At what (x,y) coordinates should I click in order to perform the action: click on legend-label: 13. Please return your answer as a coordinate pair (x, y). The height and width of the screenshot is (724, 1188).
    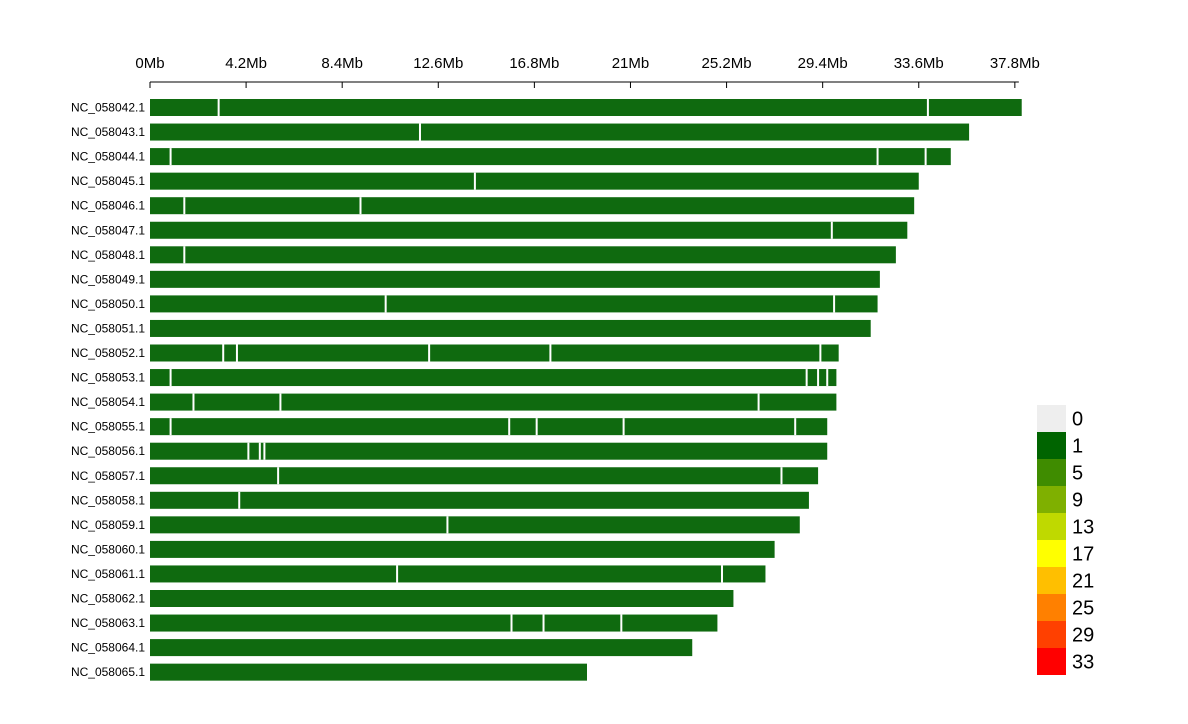
    Looking at the image, I should click on (1083, 528).